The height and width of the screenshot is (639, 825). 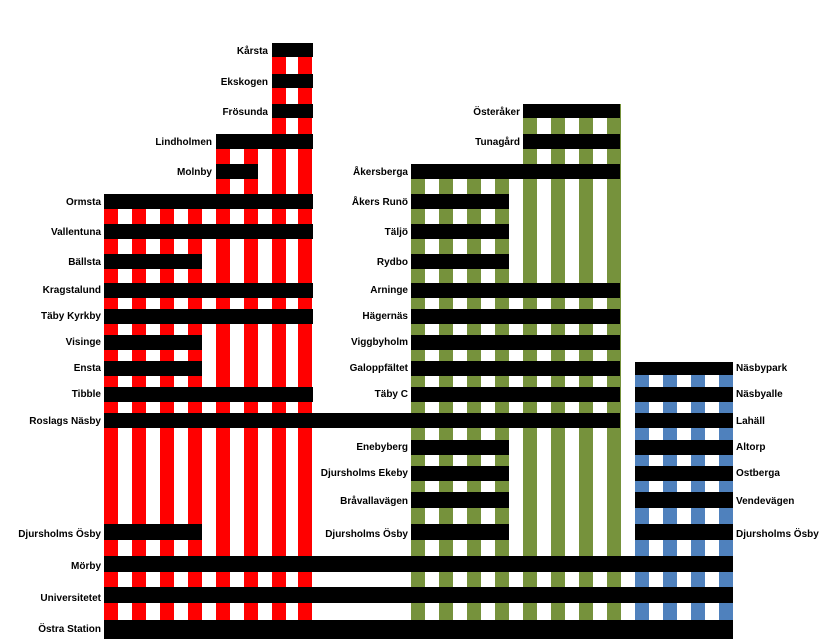 What do you see at coordinates (460, 500) in the screenshot?
I see `station-bar-bravallavagen` at bounding box center [460, 500].